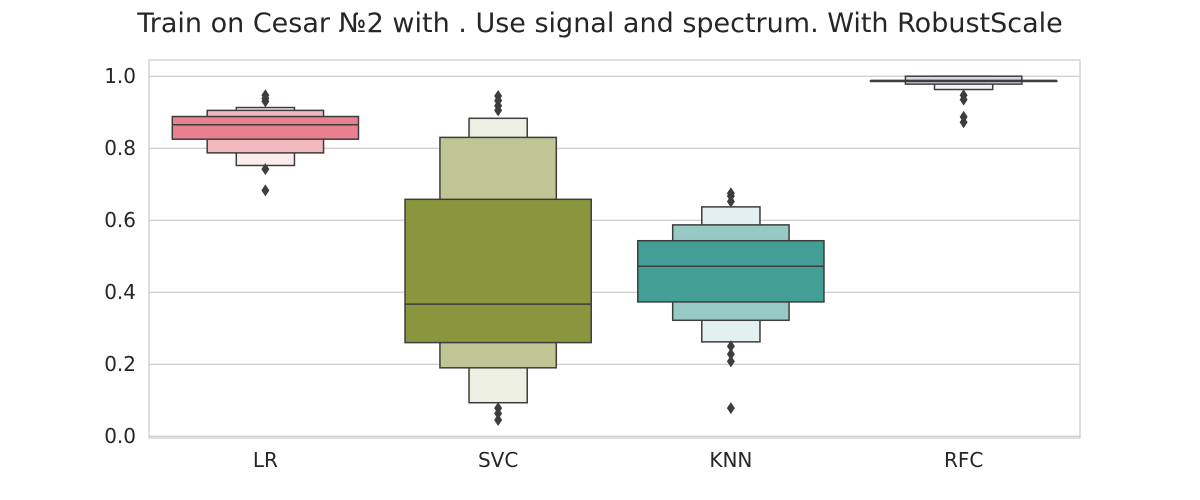 This screenshot has height=500, width=1200. What do you see at coordinates (963, 460) in the screenshot?
I see `x-tick-label: RFC` at bounding box center [963, 460].